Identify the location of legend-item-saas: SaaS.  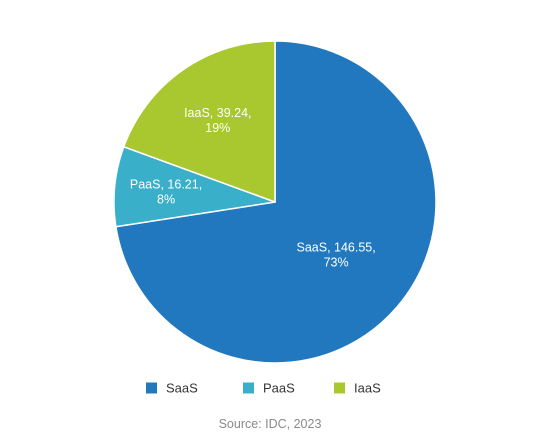
(172, 388).